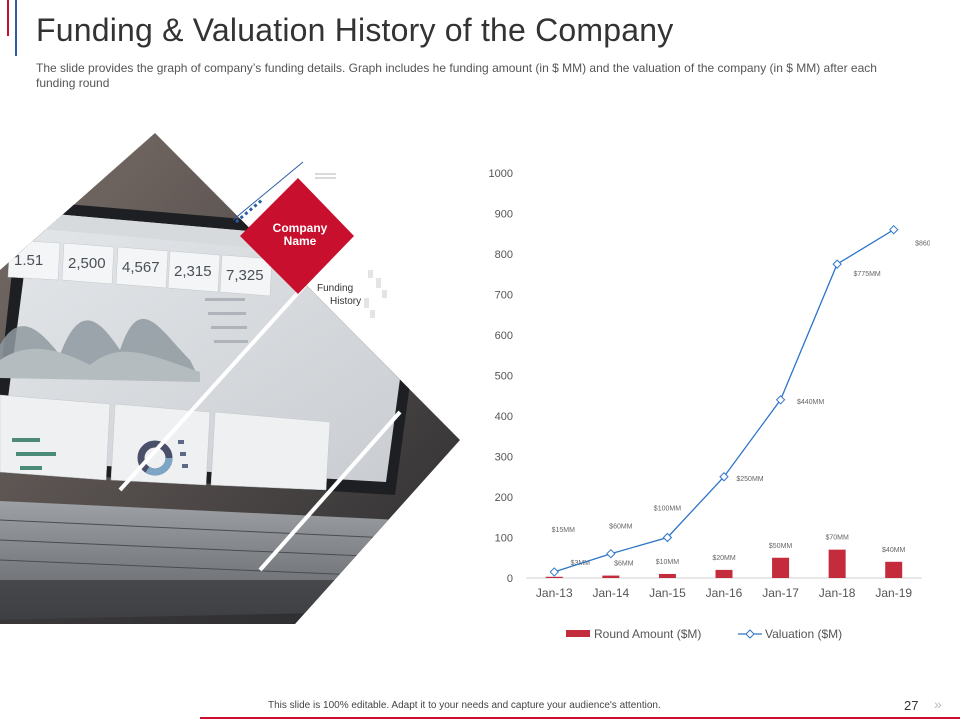 This screenshot has height=720, width=960. What do you see at coordinates (724, 558) in the screenshot?
I see `bar-data-label: $20MM` at bounding box center [724, 558].